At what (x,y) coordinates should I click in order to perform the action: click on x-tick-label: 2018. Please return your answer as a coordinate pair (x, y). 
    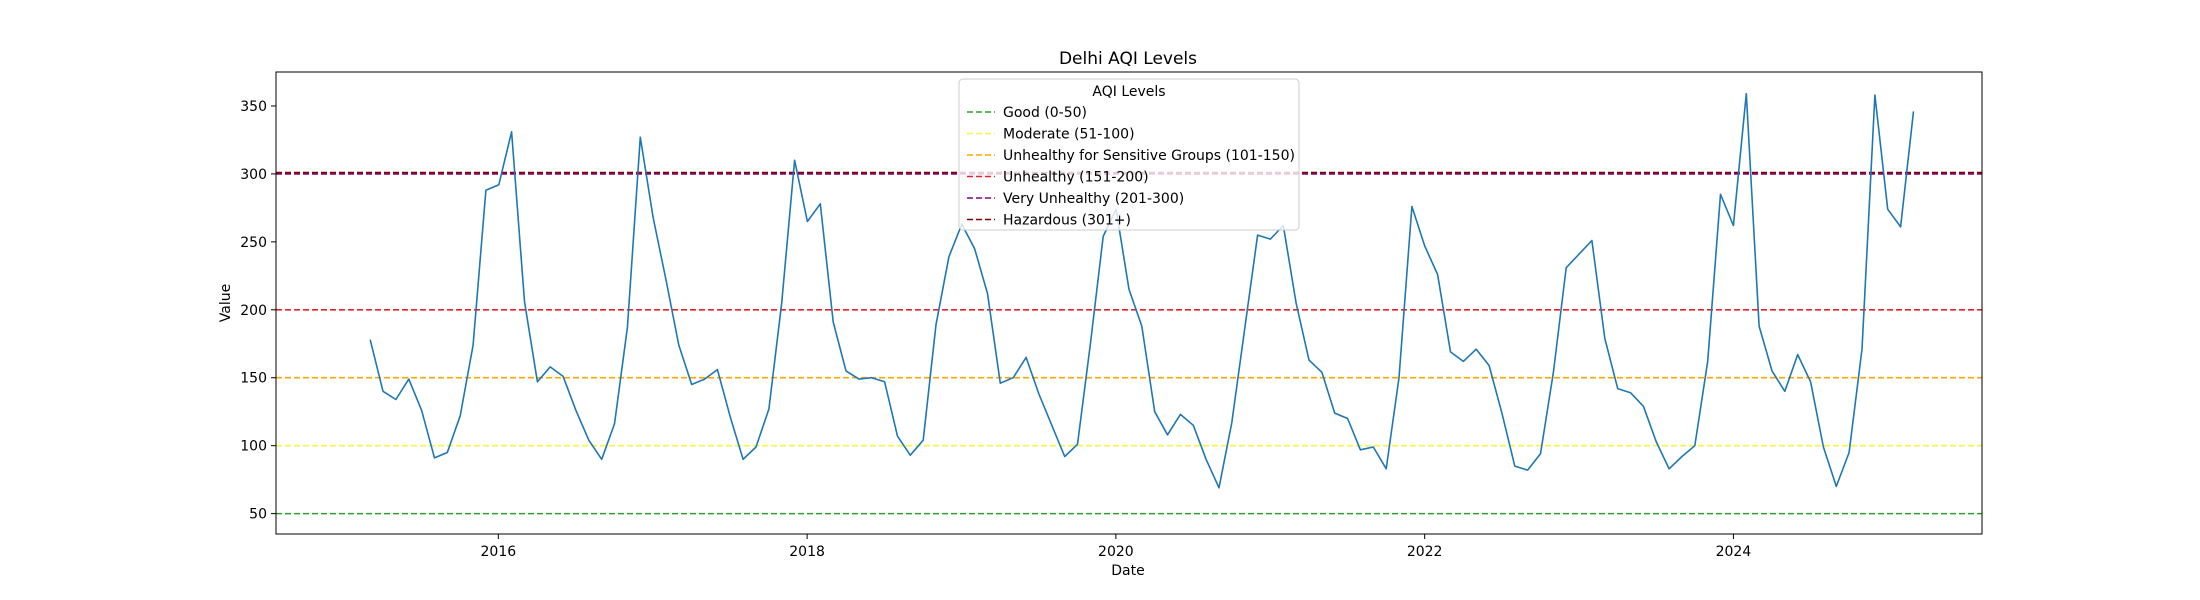
    Looking at the image, I should click on (807, 552).